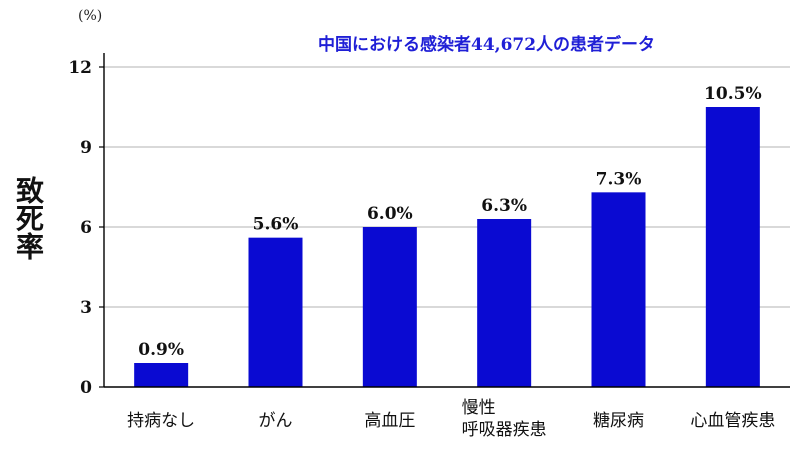 The width and height of the screenshot is (800, 457). What do you see at coordinates (161, 350) in the screenshot?
I see `data-label: 0.9%` at bounding box center [161, 350].